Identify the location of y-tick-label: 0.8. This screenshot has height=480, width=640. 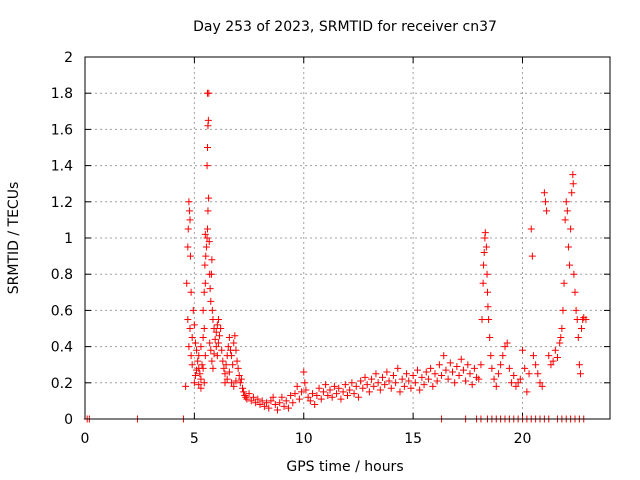
(62, 275).